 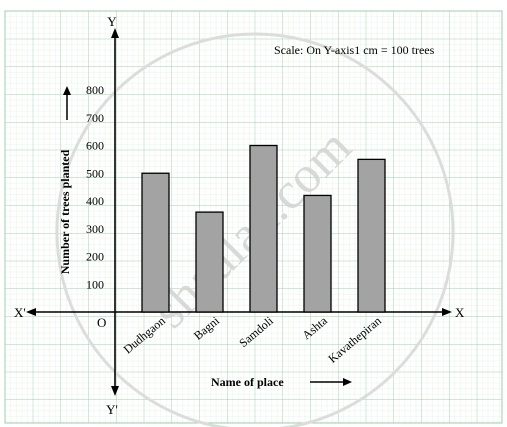 What do you see at coordinates (95, 173) in the screenshot?
I see `y-tick-label: 500` at bounding box center [95, 173].